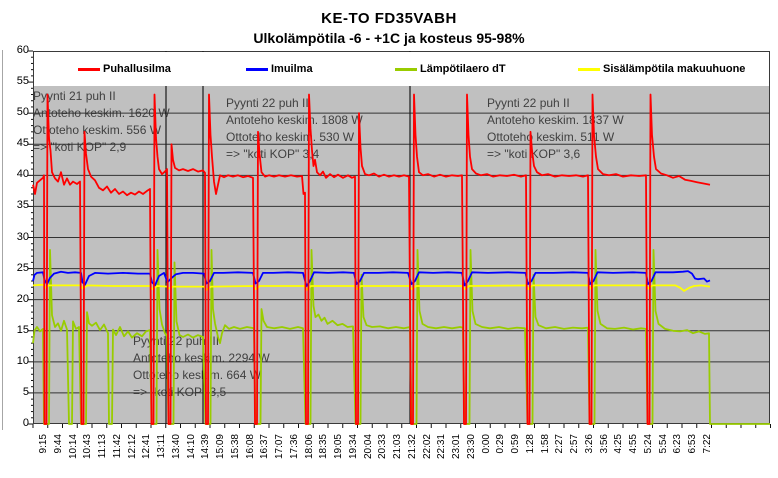  Describe the element at coordinates (456, 447) in the screenshot. I see `x-tick-label: 23:01` at that location.